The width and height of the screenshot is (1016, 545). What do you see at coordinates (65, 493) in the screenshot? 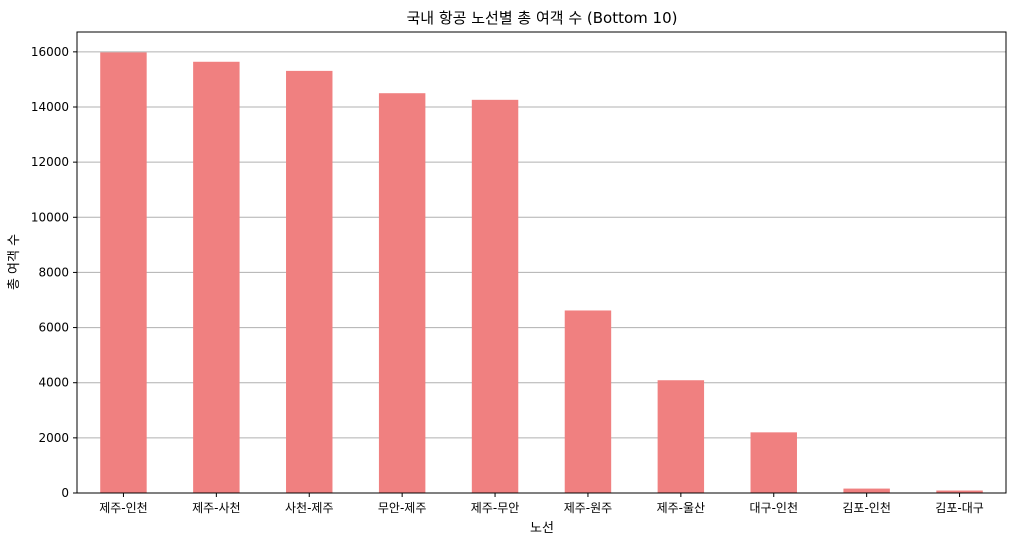
I see `y-tick-label: 0` at bounding box center [65, 493].